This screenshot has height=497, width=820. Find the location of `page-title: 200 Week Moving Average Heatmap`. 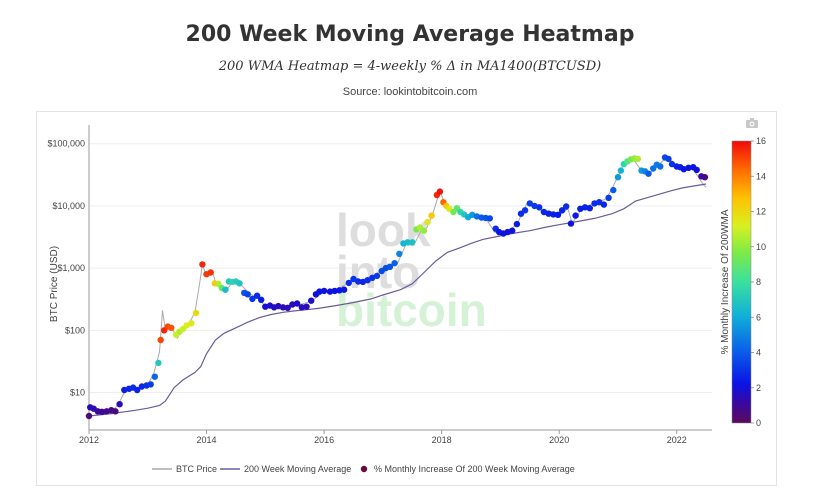

page-title: 200 Week Moving Average Heatmap is located at coordinates (410, 34).